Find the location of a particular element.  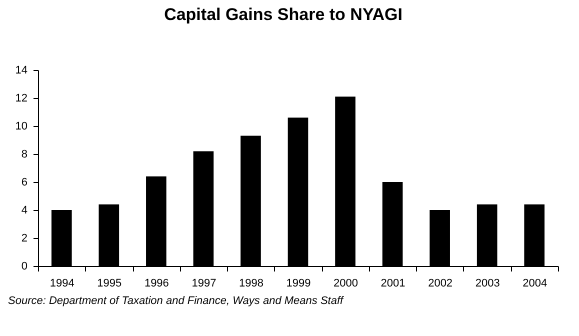

x-tick-label: 1994 is located at coordinates (62, 284).